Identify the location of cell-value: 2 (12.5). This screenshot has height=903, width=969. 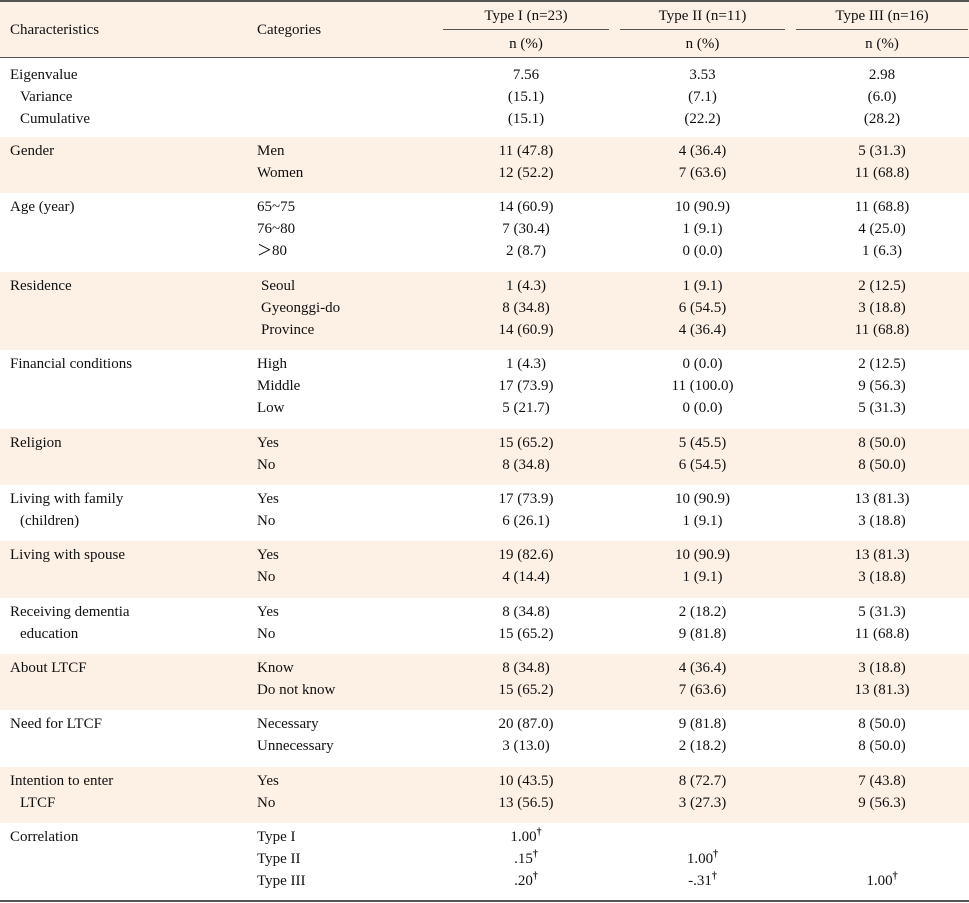
(882, 286).